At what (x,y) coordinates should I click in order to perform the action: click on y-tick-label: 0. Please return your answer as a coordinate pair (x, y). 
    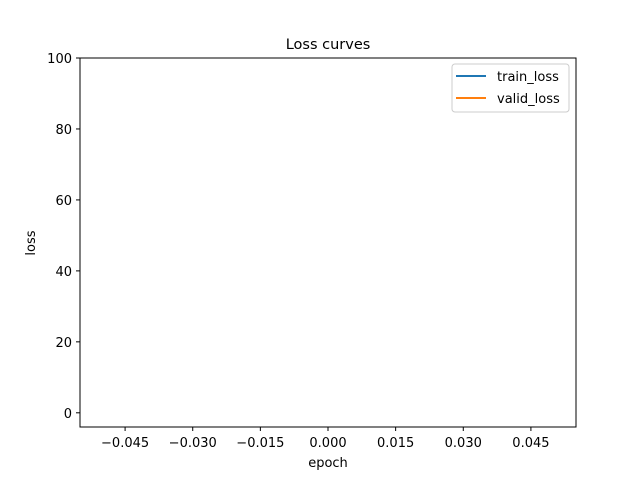
    Looking at the image, I should click on (68, 414).